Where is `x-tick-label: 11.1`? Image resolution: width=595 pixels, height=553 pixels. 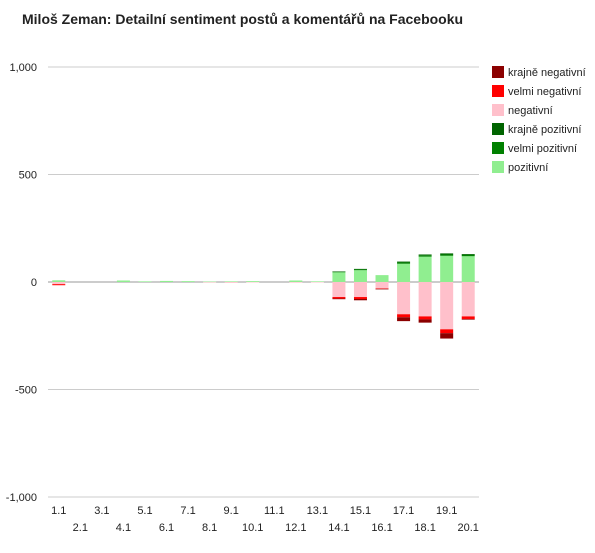
x-tick-label: 11.1 is located at coordinates (274, 511).